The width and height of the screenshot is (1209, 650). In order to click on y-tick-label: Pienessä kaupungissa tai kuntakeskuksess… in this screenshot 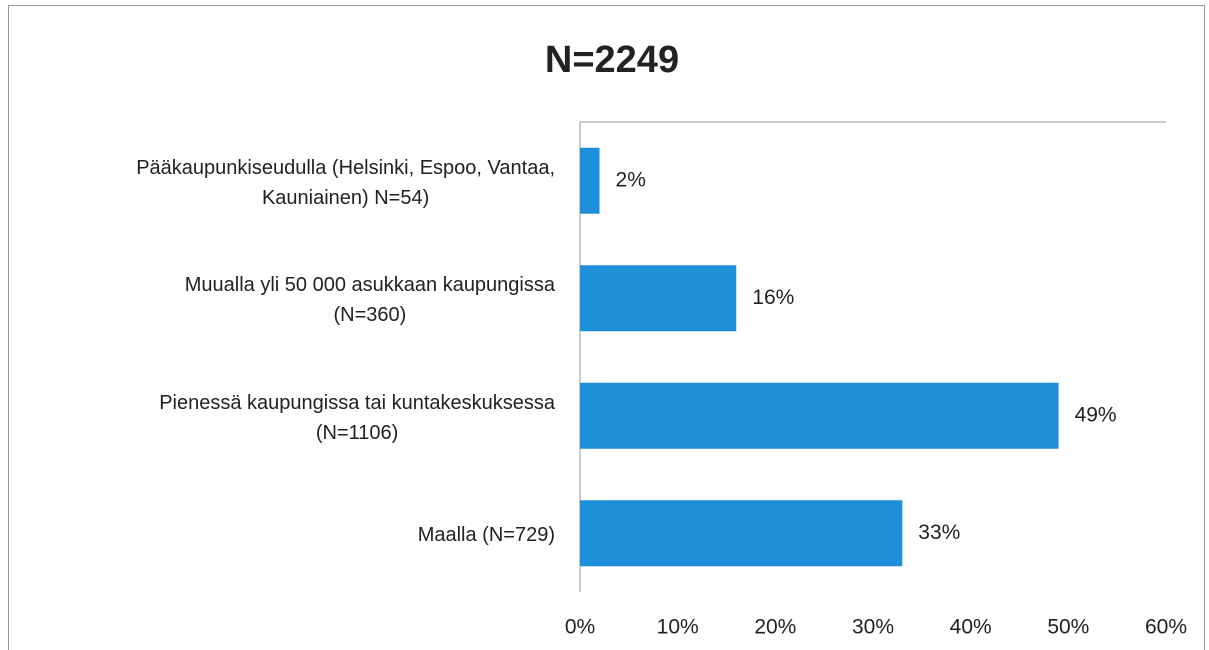, I will do `click(357, 417)`.